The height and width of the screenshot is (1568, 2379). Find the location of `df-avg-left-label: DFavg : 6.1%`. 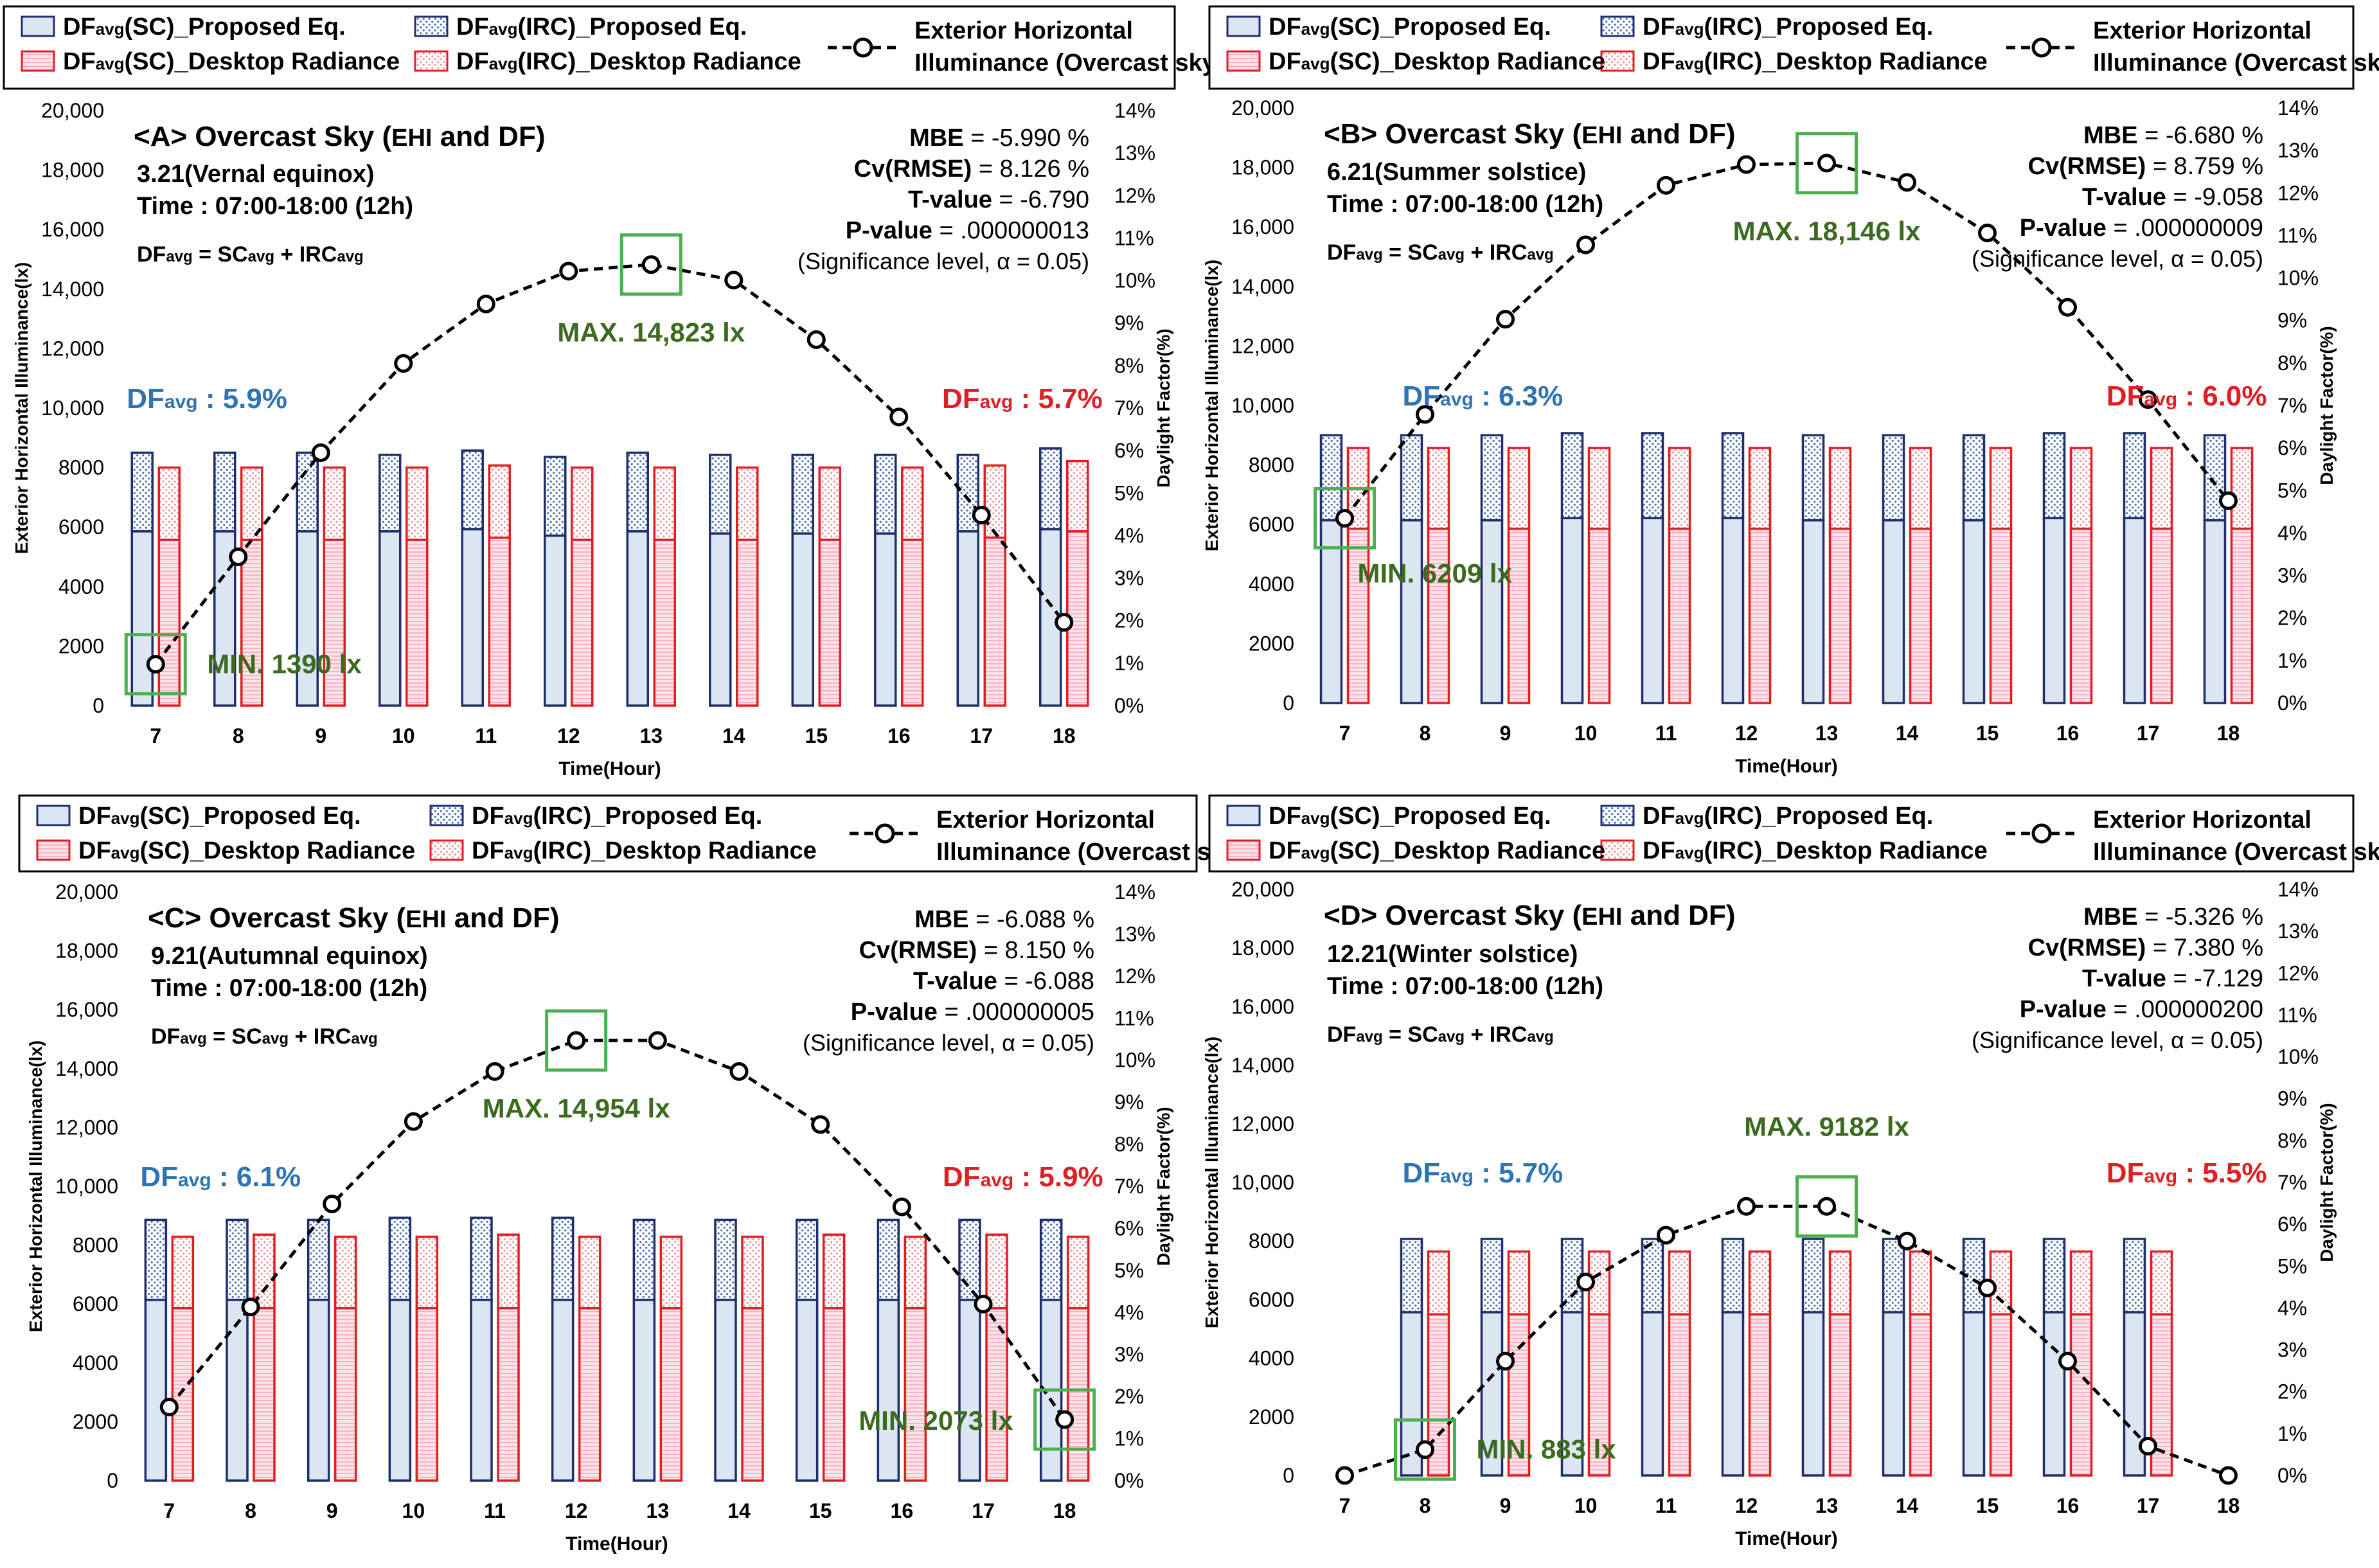

df-avg-left-label: DFavg : 6.1% is located at coordinates (220, 1177).